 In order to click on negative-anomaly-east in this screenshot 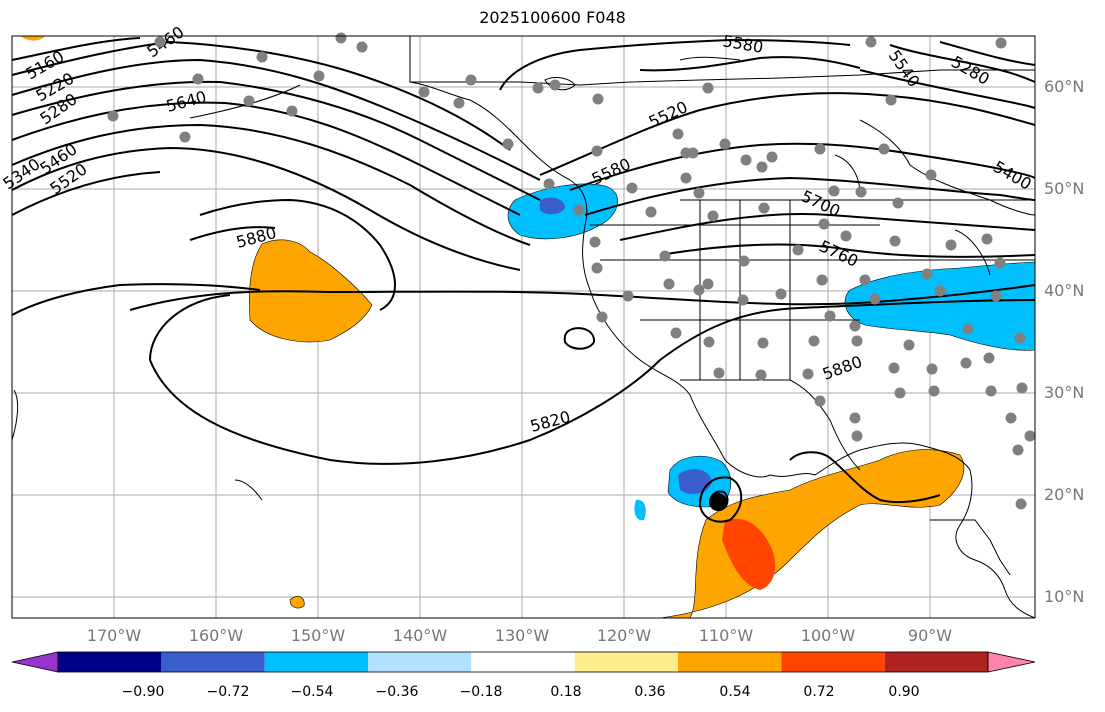, I will do `click(940, 306)`.